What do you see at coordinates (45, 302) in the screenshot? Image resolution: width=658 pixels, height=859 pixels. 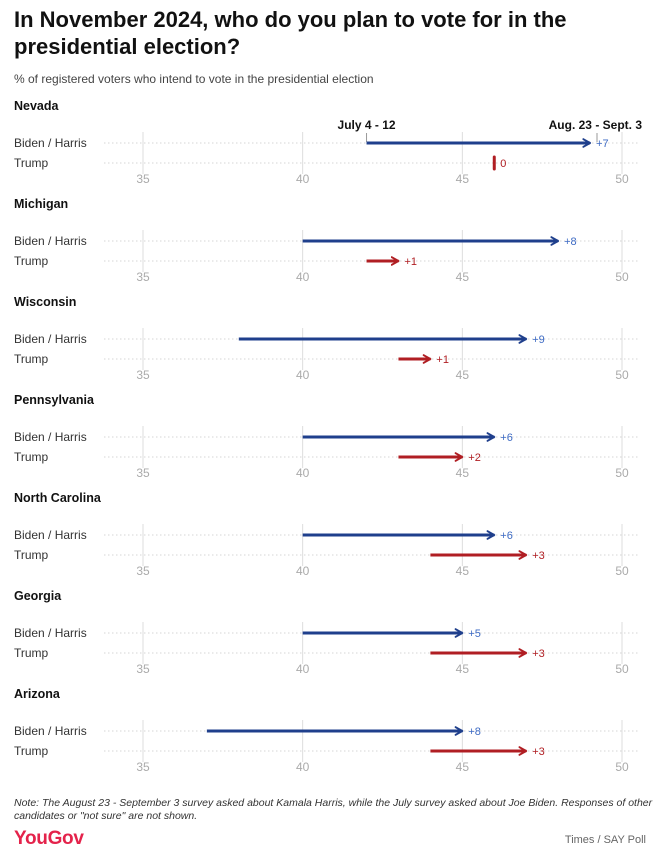 I see `state-title: Wisconsin` at bounding box center [45, 302].